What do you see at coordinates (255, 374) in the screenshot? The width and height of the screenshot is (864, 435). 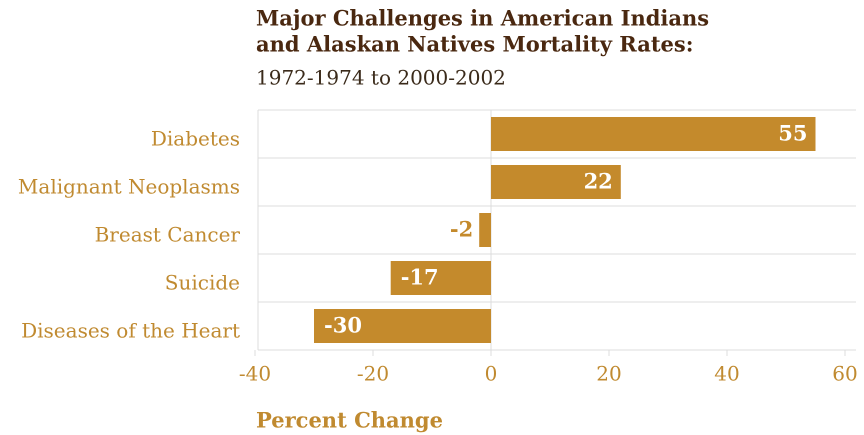 I see `x-tick-label: -40` at bounding box center [255, 374].